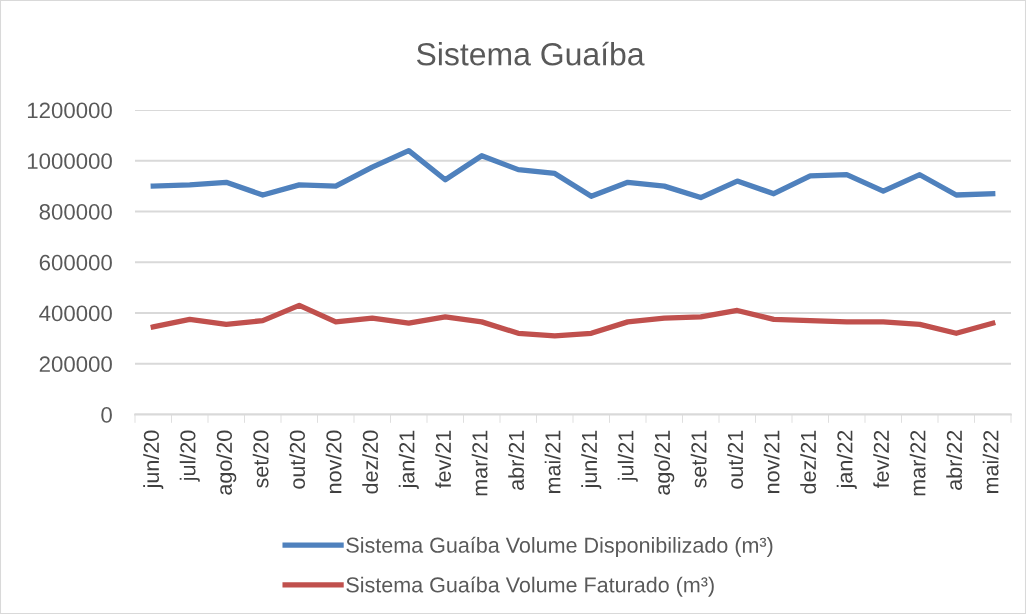  Describe the element at coordinates (226, 462) in the screenshot. I see `x-tick-label: ago/20` at that location.